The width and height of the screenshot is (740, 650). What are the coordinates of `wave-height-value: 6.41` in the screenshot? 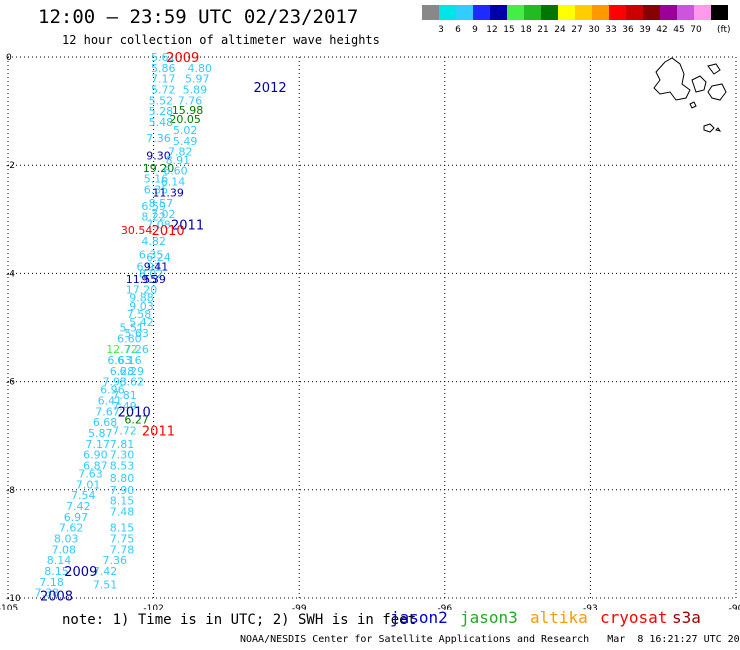 It's located at (110, 401).